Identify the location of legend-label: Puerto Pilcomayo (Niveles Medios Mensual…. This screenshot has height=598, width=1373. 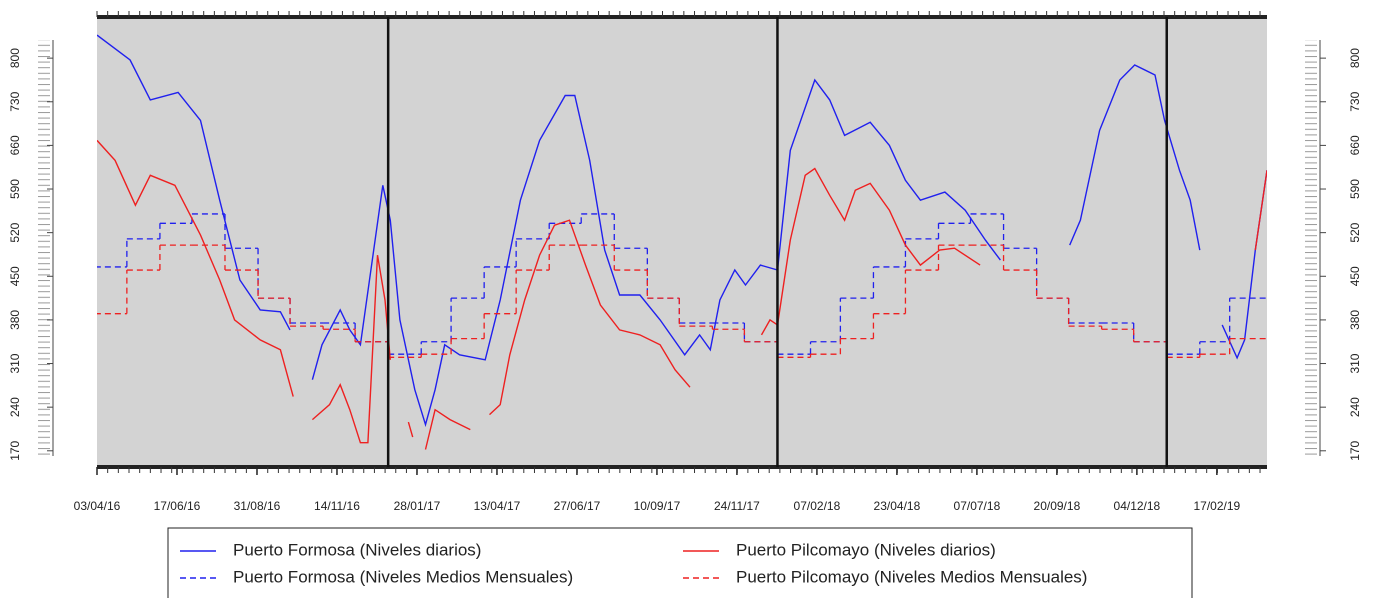
(911, 576).